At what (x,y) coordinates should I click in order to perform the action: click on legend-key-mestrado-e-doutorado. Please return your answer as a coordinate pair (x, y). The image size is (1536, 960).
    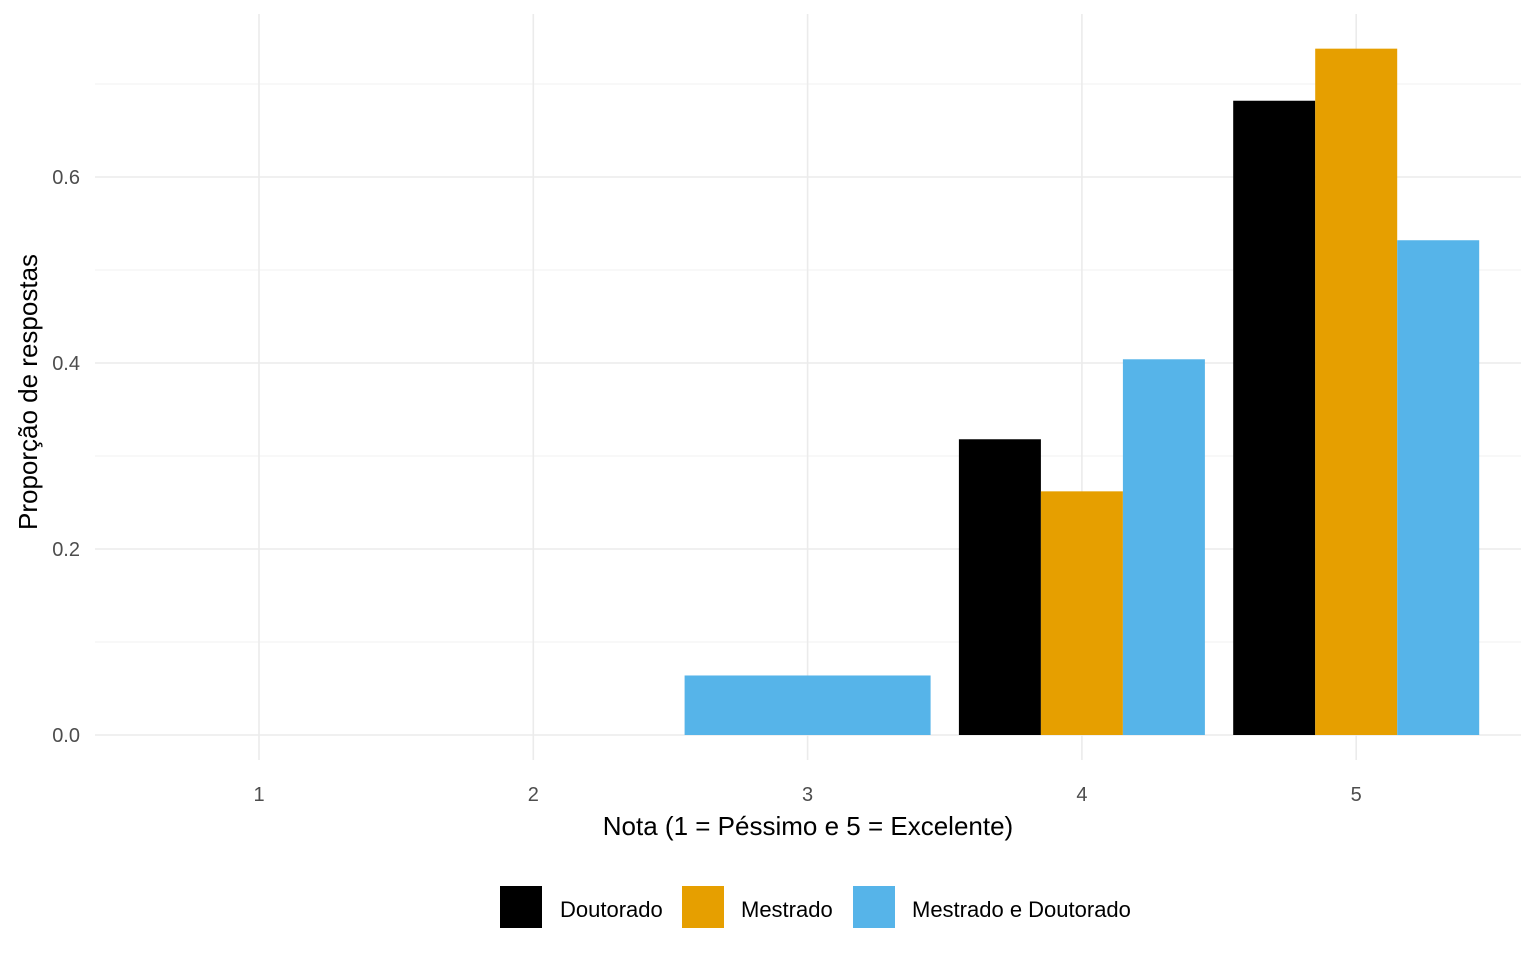
    Looking at the image, I should click on (874, 907).